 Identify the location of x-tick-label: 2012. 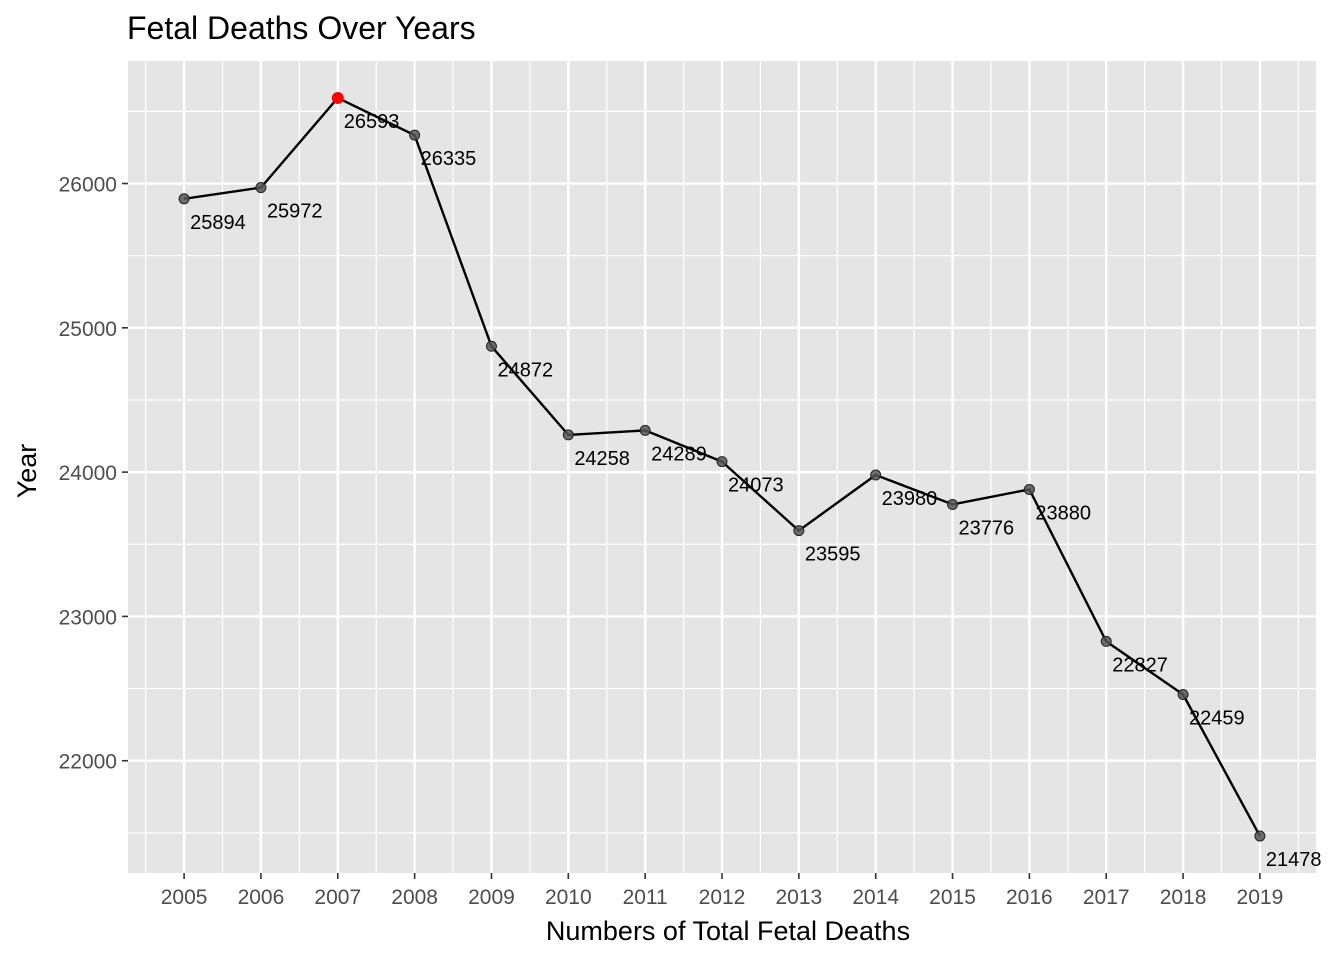
(722, 897).